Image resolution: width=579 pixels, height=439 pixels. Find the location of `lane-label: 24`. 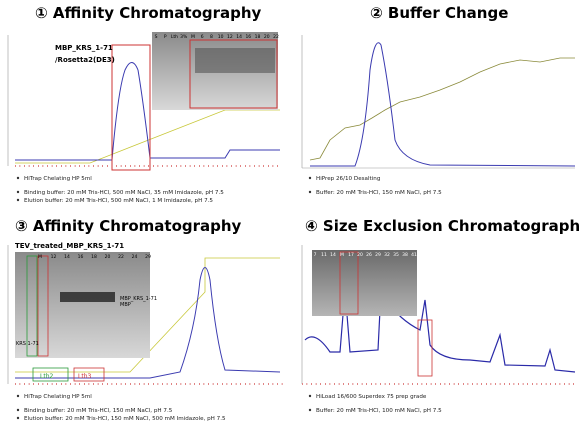

lane-label: 24 is located at coordinates (135, 257).